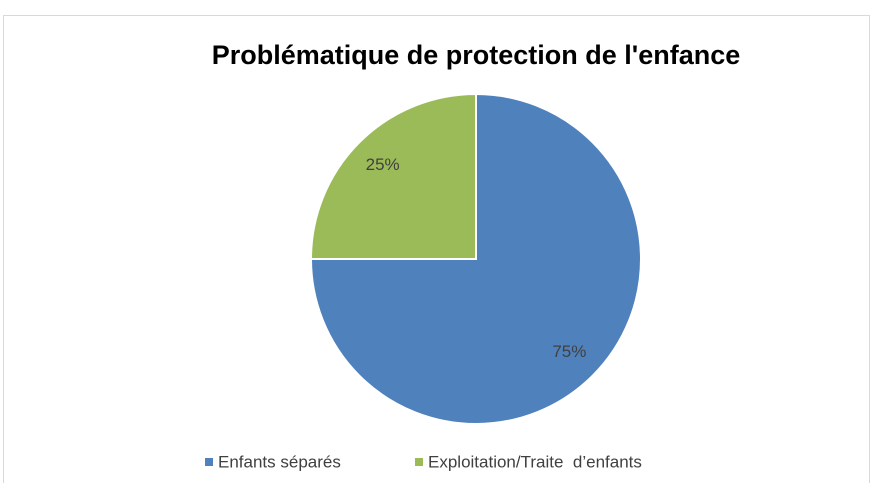 The image size is (883, 483). I want to click on data-label: 75%, so click(569, 351).